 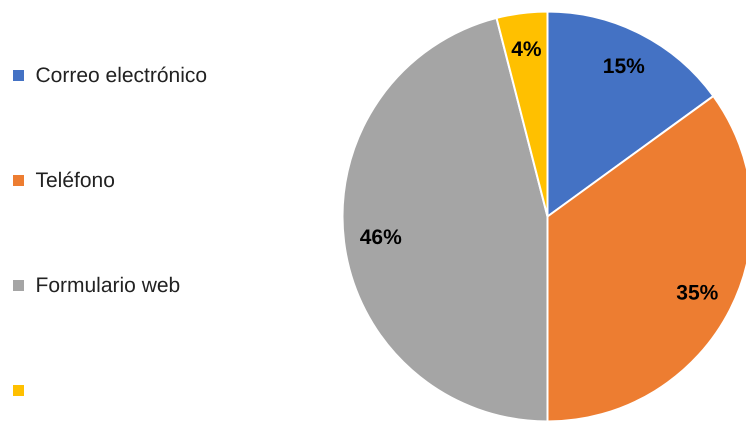 What do you see at coordinates (697, 292) in the screenshot?
I see `data-label: 35%` at bounding box center [697, 292].